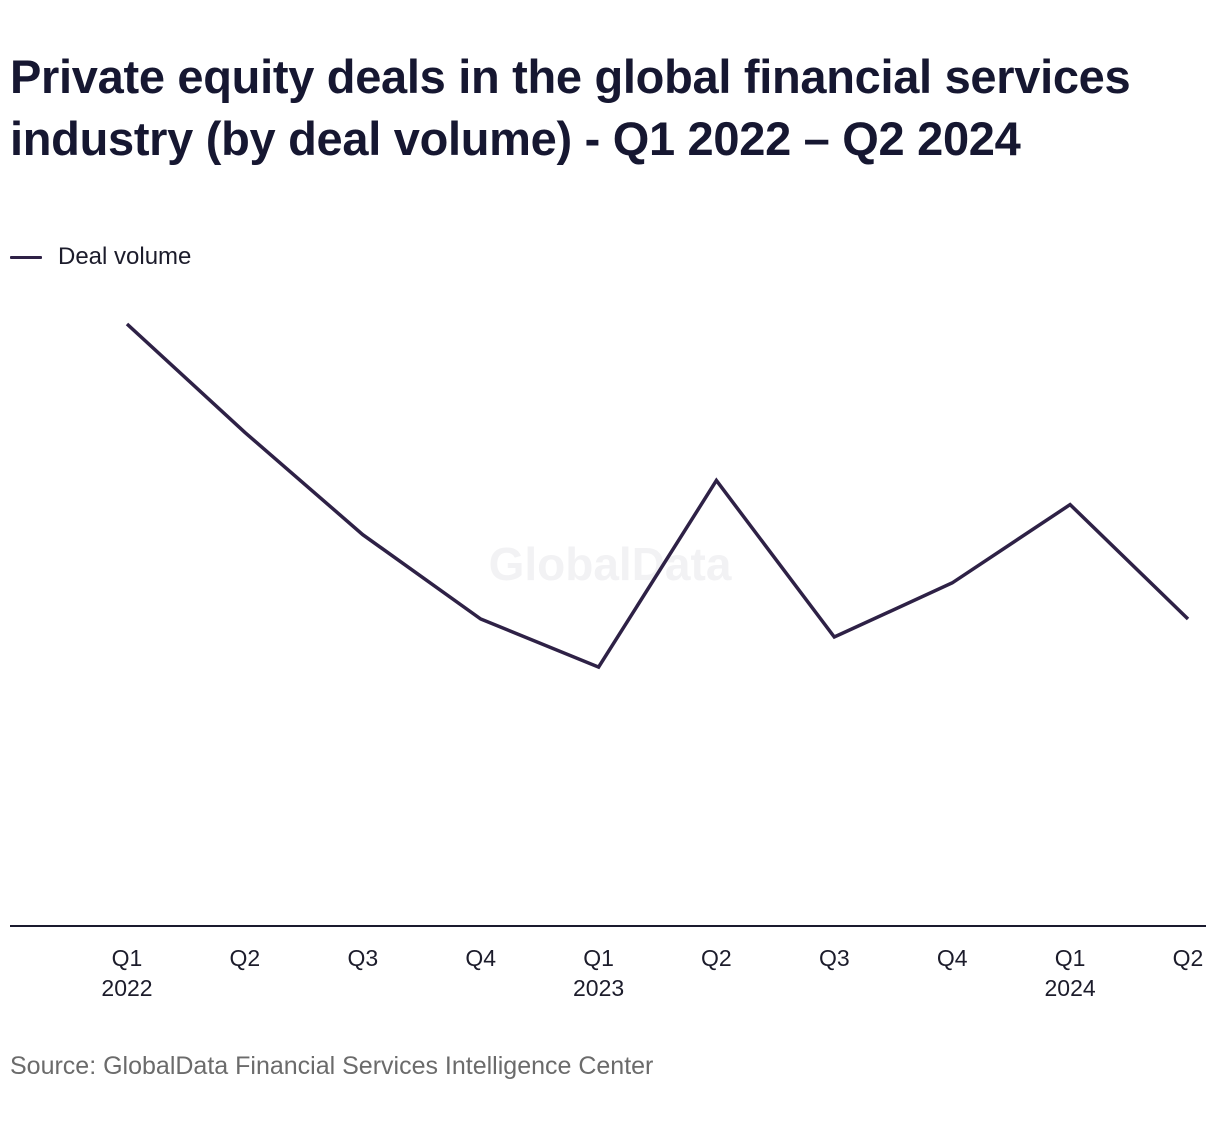  I want to click on x-tick-year-label: 2023, so click(598, 988).